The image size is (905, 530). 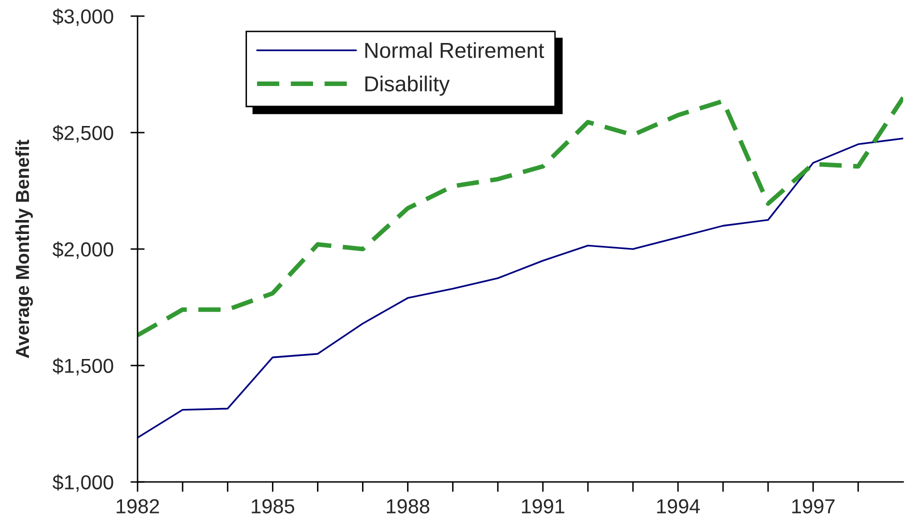 What do you see at coordinates (678, 506) in the screenshot?
I see `x-tick-label: 1994` at bounding box center [678, 506].